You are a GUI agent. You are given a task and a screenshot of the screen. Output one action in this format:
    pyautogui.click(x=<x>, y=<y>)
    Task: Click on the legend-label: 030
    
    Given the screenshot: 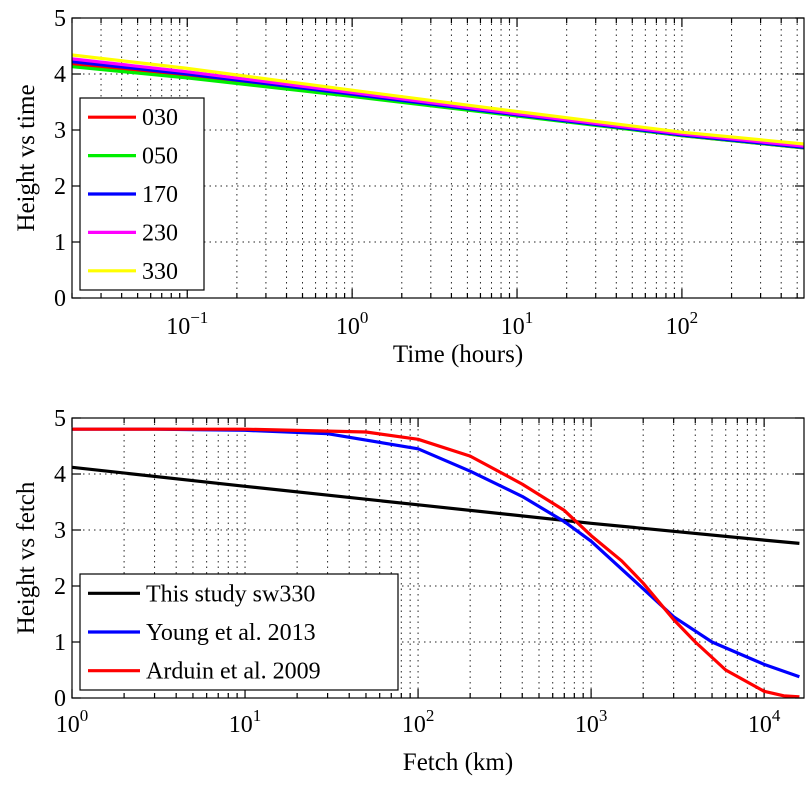 What is the action you would take?
    pyautogui.click(x=160, y=118)
    